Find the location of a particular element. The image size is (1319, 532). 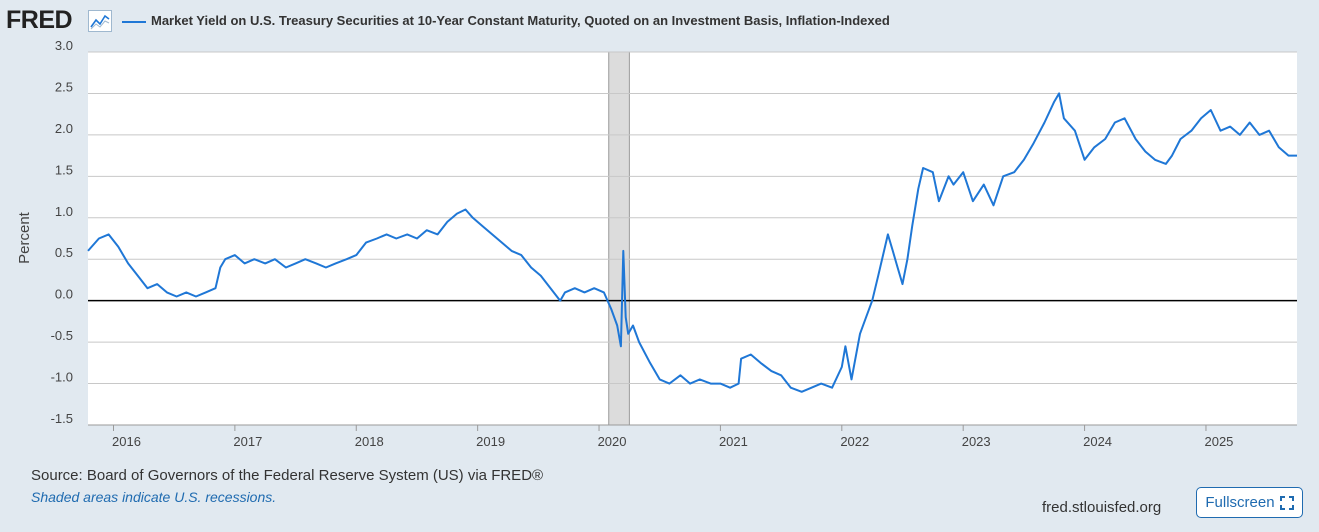

x-tick-label: 2018 is located at coordinates (369, 441).